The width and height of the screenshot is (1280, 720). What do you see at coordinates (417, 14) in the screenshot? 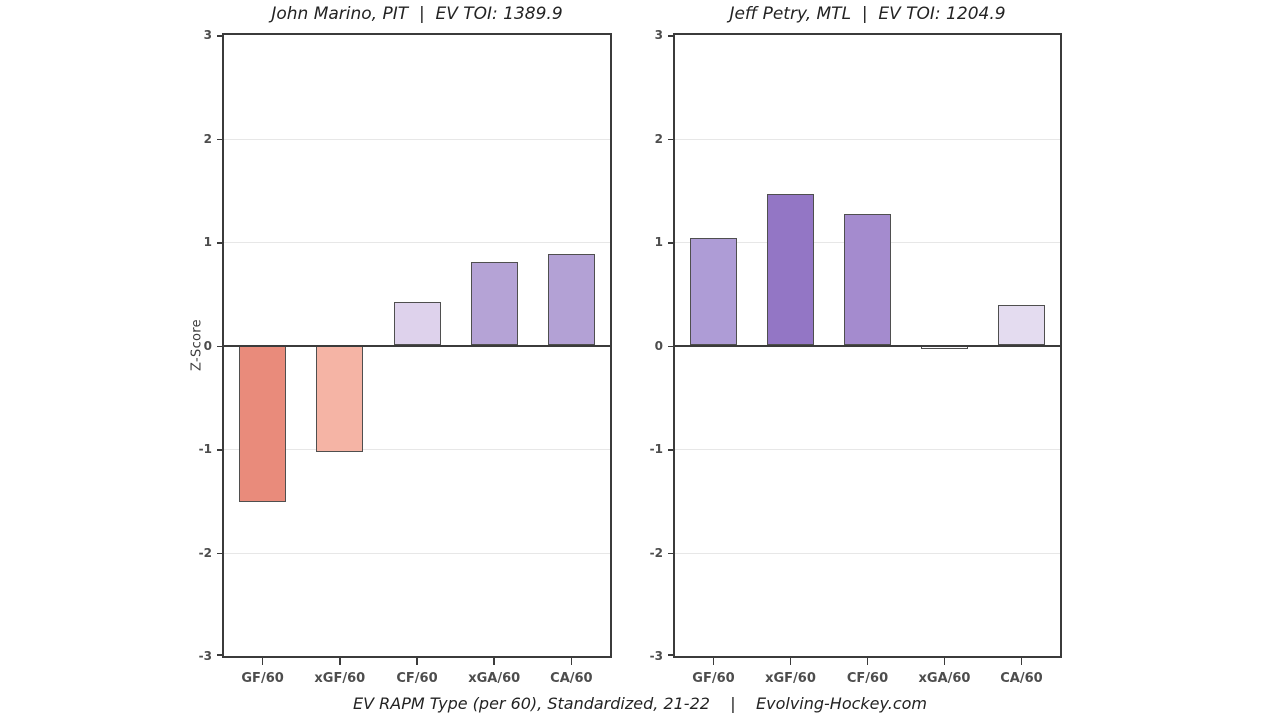
I see `chart-title-left: John Marino, PIT | EV TOI: 1389.9` at bounding box center [417, 14].